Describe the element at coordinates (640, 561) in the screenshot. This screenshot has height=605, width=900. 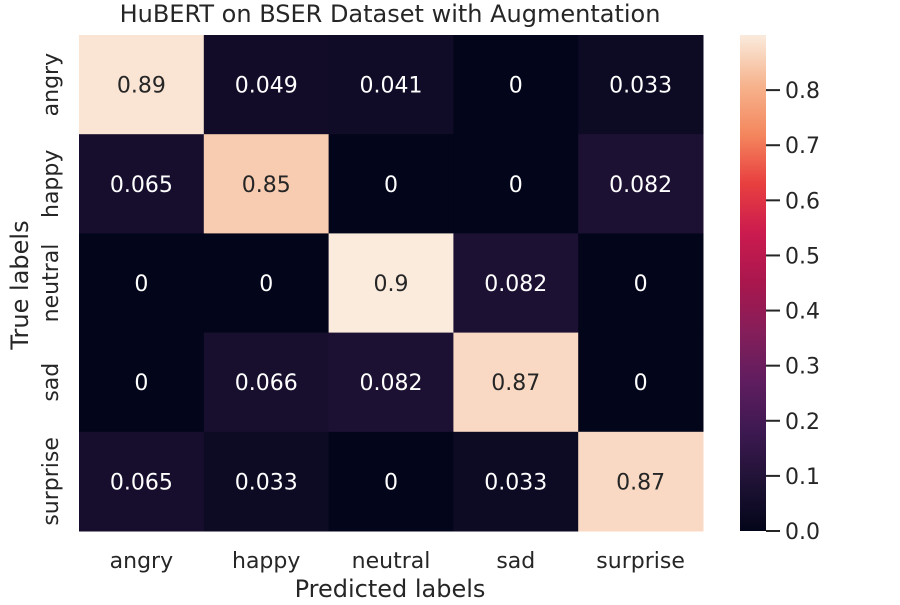
I see `x-tick-label: surprise` at that location.